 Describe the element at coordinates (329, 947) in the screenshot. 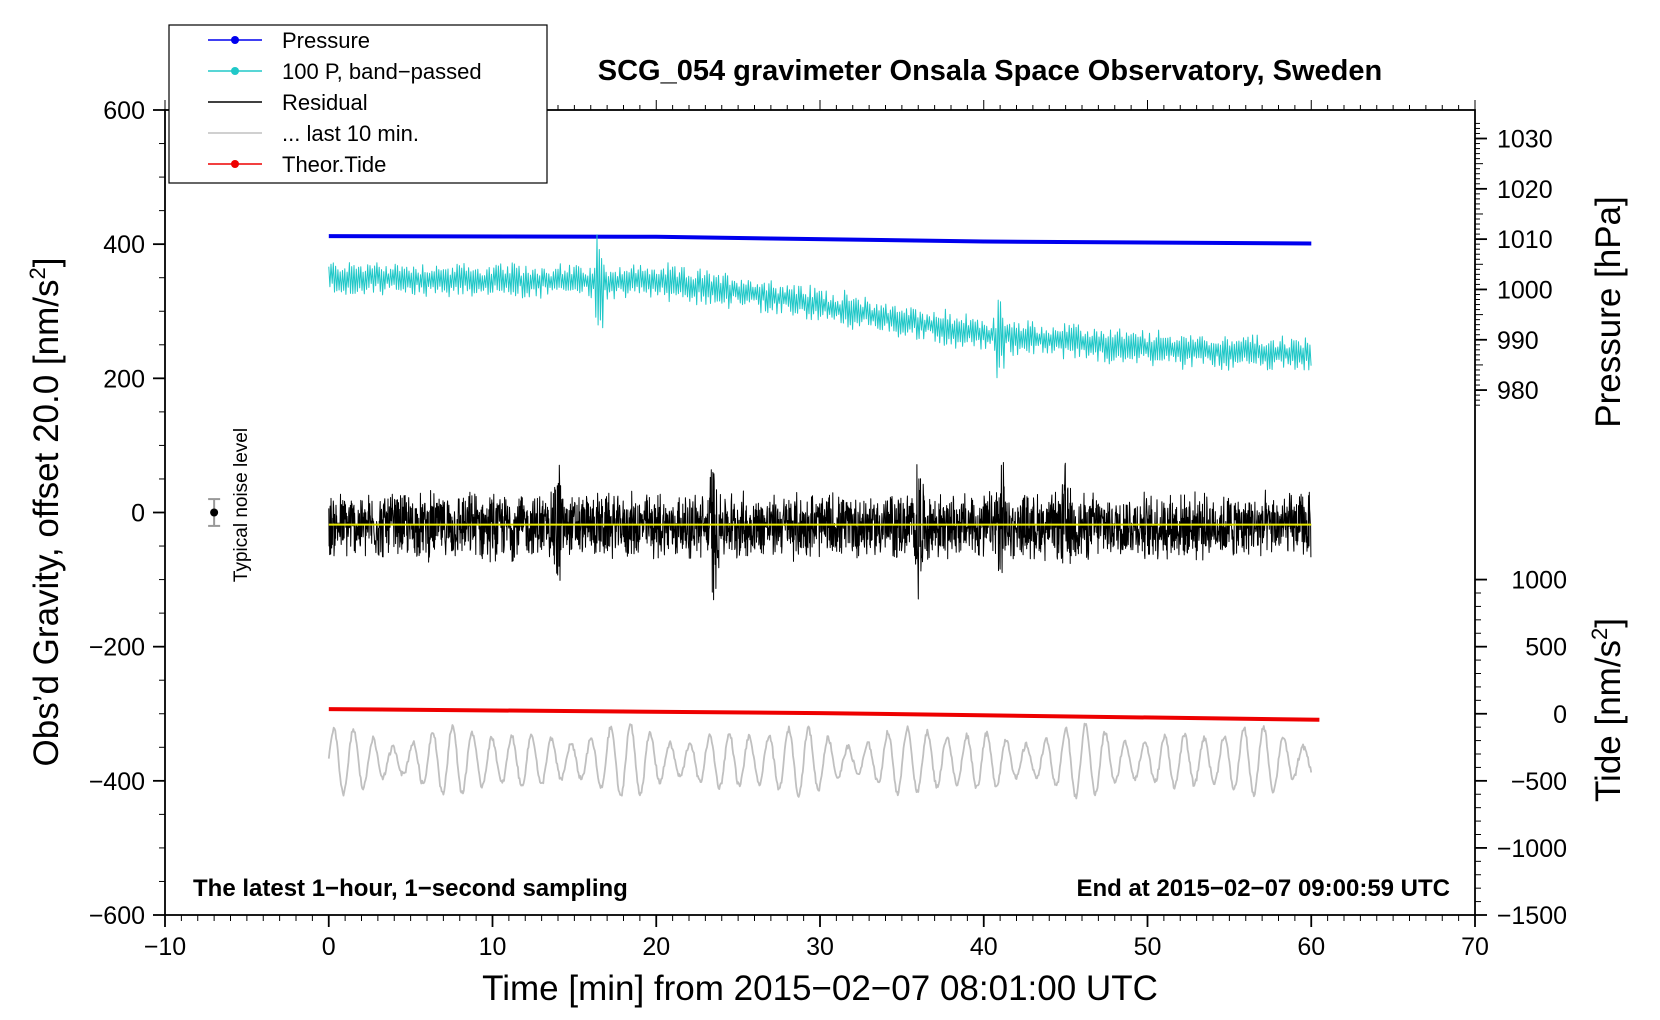

I see `x-tick-label: 0` at that location.